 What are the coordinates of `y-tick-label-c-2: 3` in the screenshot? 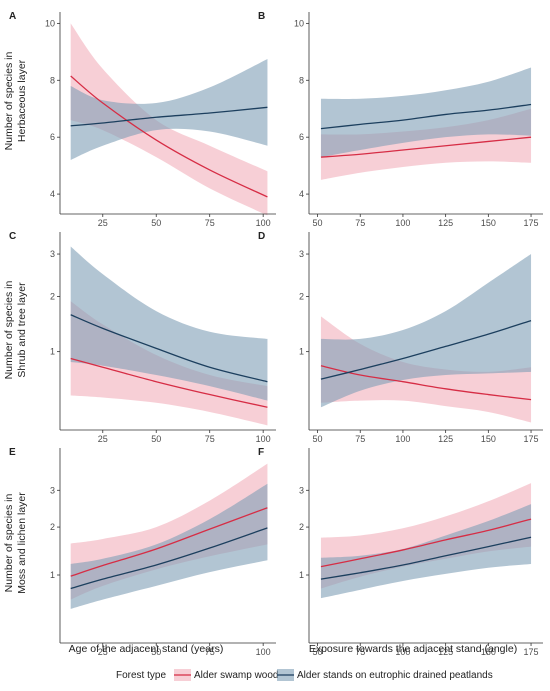 It's located at (52, 254).